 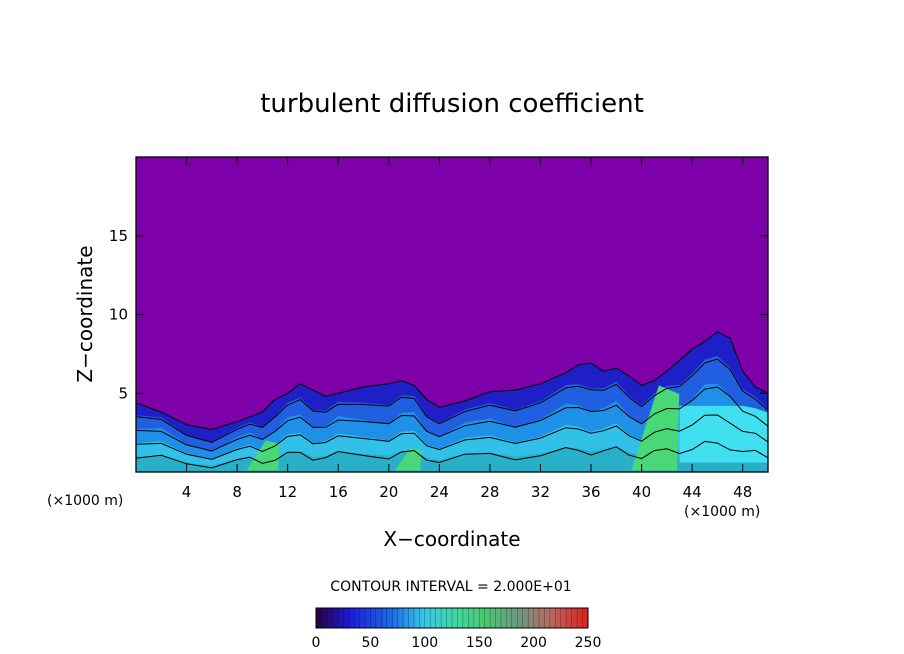 What do you see at coordinates (388, 492) in the screenshot?
I see `x-tick-label: 20` at bounding box center [388, 492].